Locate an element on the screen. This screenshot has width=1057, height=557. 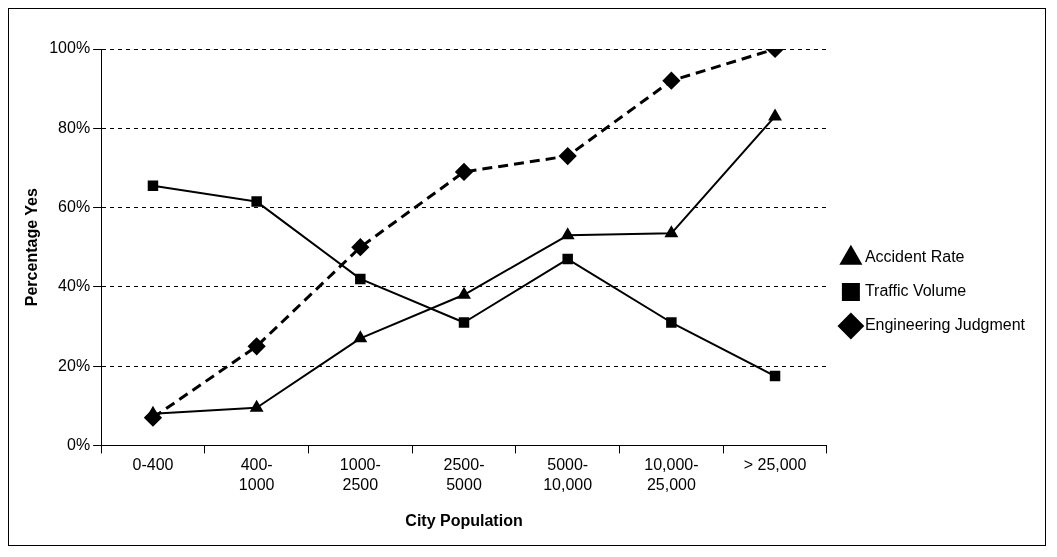
x-tick-label: 5000-10,000 is located at coordinates (568, 474).